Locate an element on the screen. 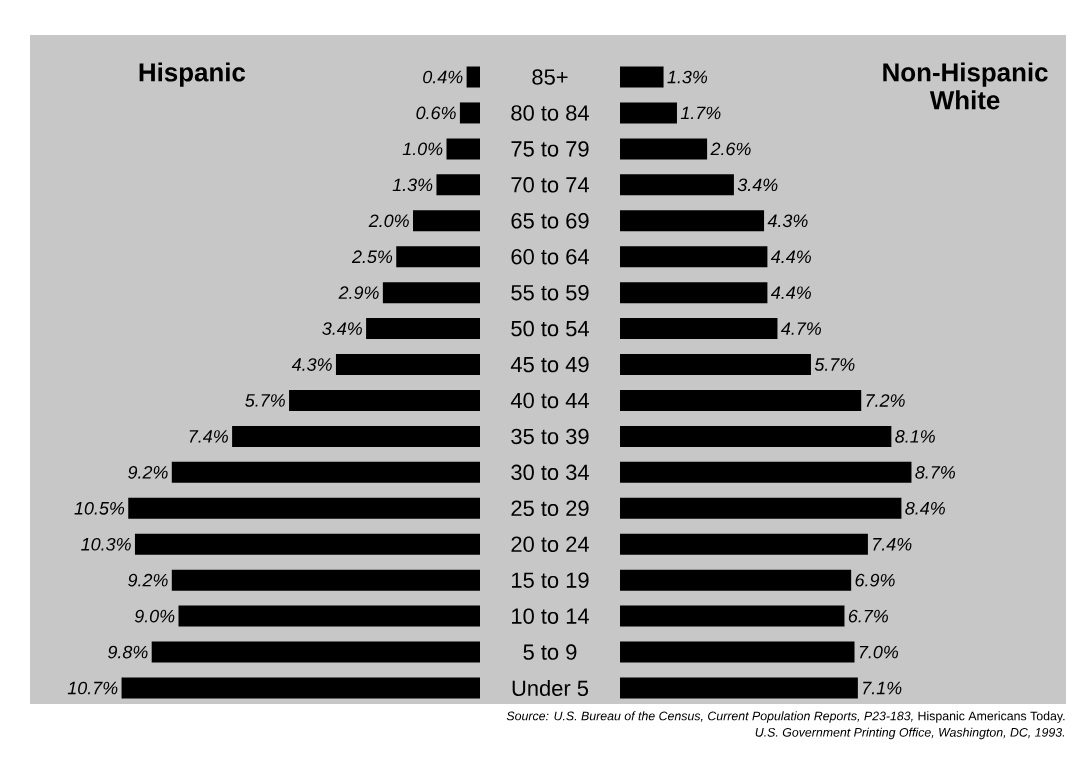 This screenshot has width=1073, height=762. data-label: 6.9% is located at coordinates (875, 580).